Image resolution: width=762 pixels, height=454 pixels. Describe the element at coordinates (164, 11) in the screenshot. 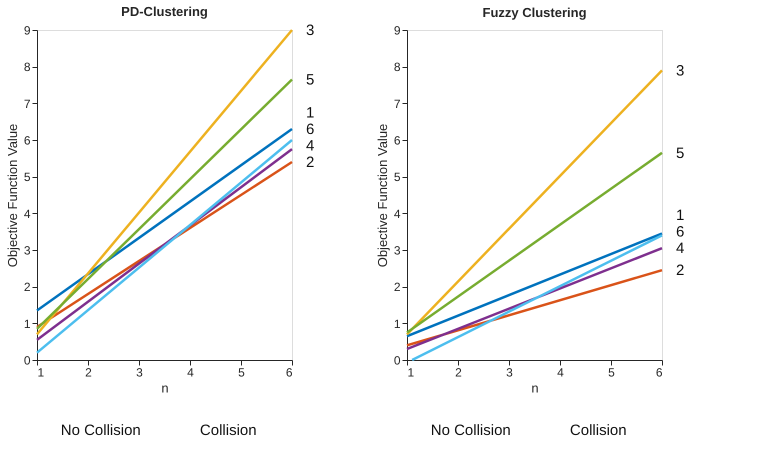

I see `chart-title: PD-Clustering` at that location.